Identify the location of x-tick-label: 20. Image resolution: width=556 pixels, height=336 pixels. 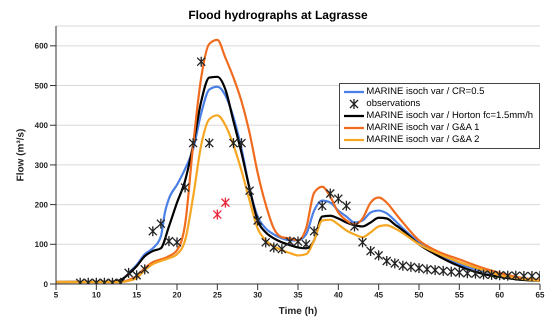
(177, 295).